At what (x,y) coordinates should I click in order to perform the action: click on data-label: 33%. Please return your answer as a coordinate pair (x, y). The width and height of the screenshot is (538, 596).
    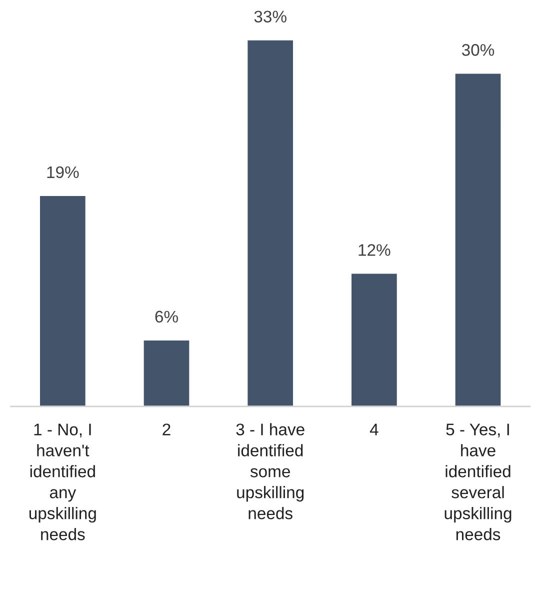
    Looking at the image, I should click on (270, 16).